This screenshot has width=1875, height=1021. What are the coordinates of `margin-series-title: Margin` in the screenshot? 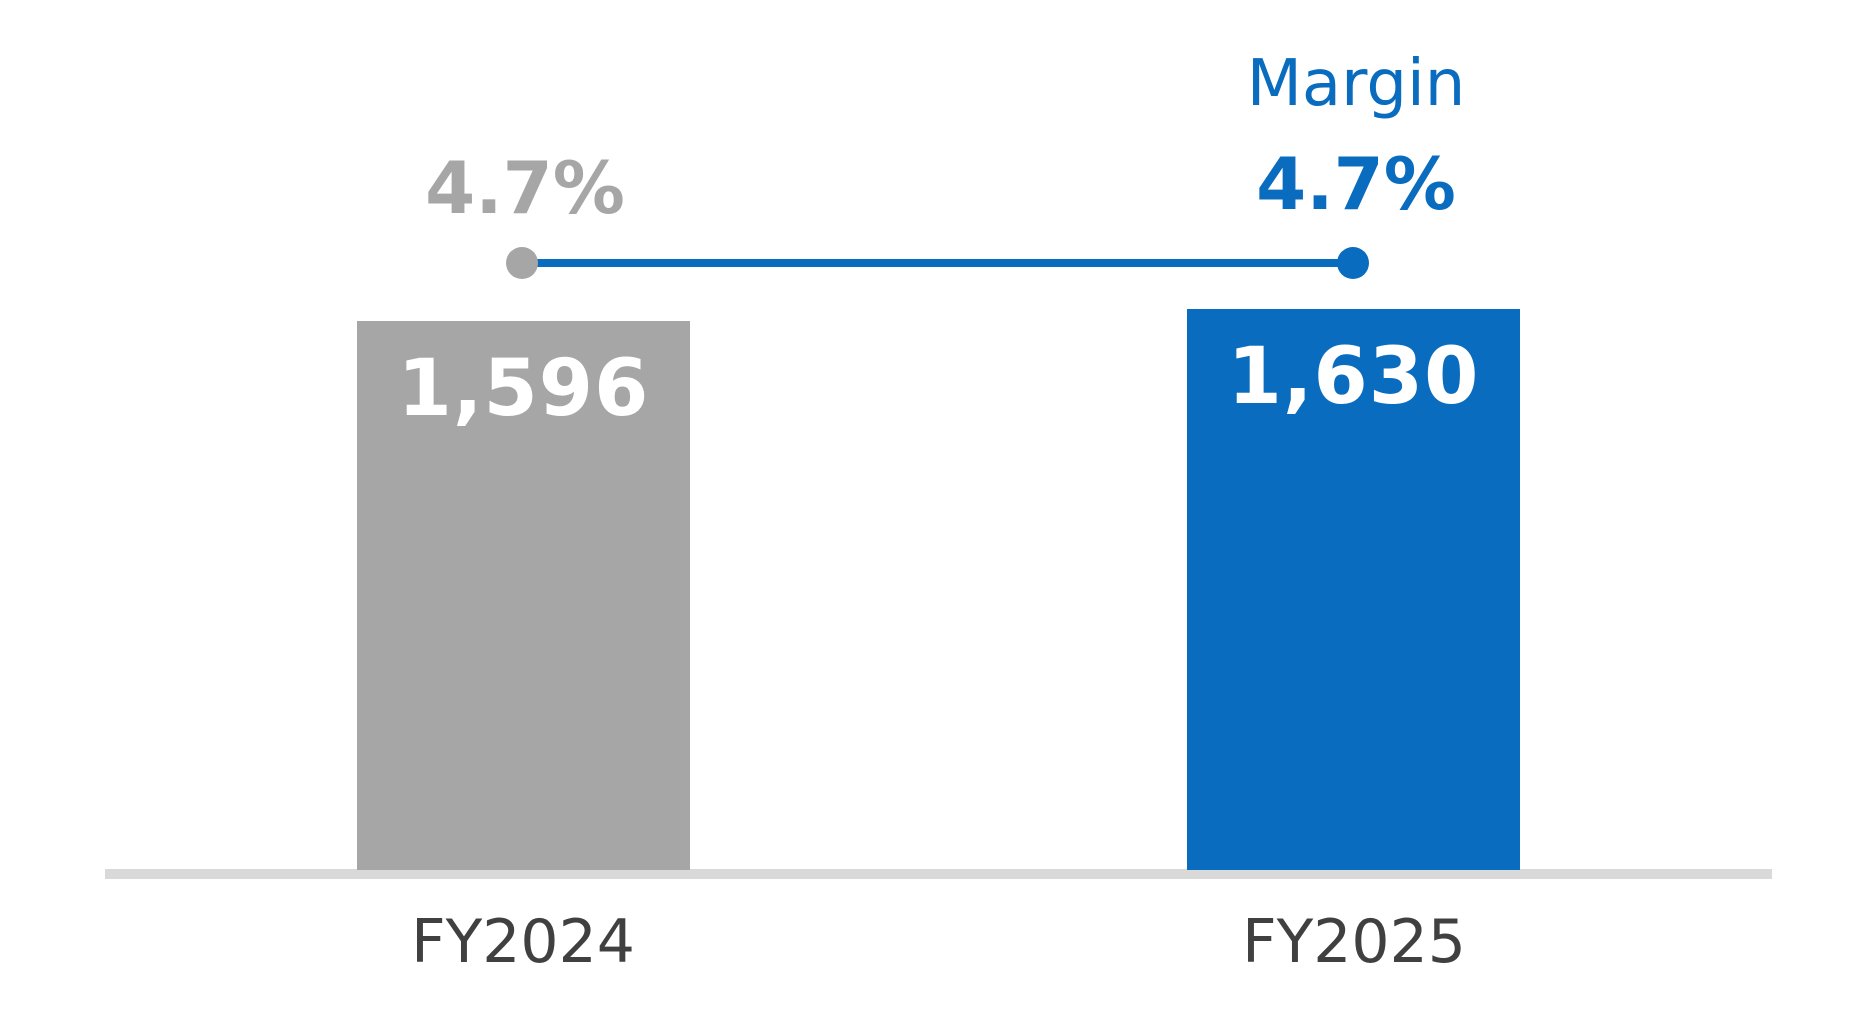 It's located at (1356, 84).